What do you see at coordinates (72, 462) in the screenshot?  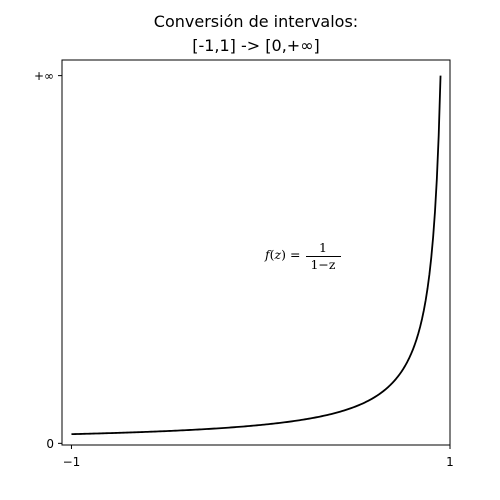 I see `x-tick-label-0: −1` at bounding box center [72, 462].